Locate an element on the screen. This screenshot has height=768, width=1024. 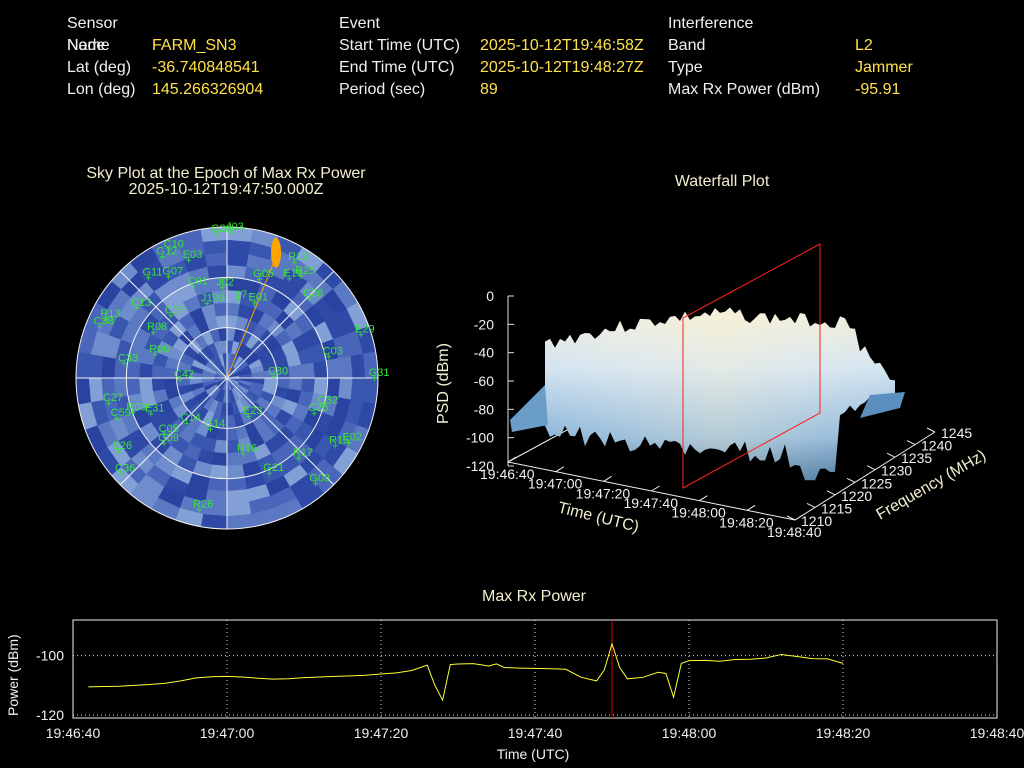
start-time-label: Start Time (UTC) is located at coordinates (399, 45).